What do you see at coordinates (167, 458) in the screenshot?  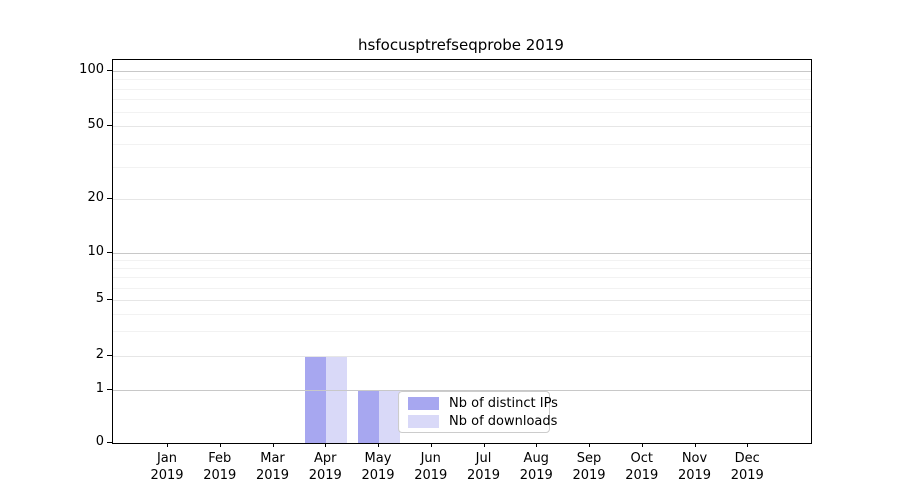 I see `month-name: Jan` at bounding box center [167, 458].